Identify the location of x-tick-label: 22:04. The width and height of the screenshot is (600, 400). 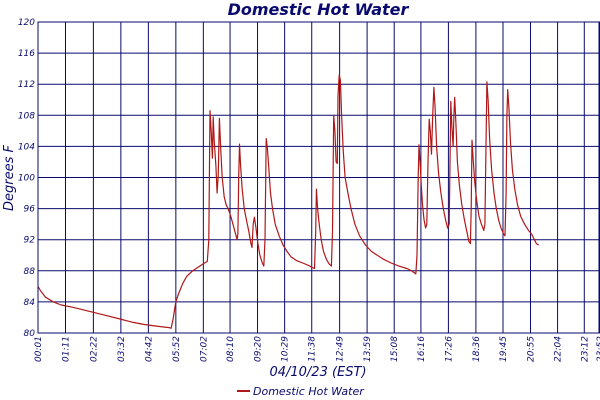
(559, 349).